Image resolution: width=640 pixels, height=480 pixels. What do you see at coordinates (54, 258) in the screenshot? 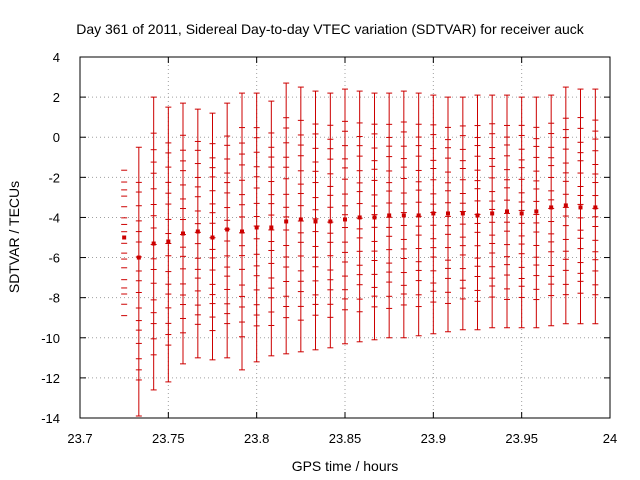
I see `y-tick-label: -6` at bounding box center [54, 258].